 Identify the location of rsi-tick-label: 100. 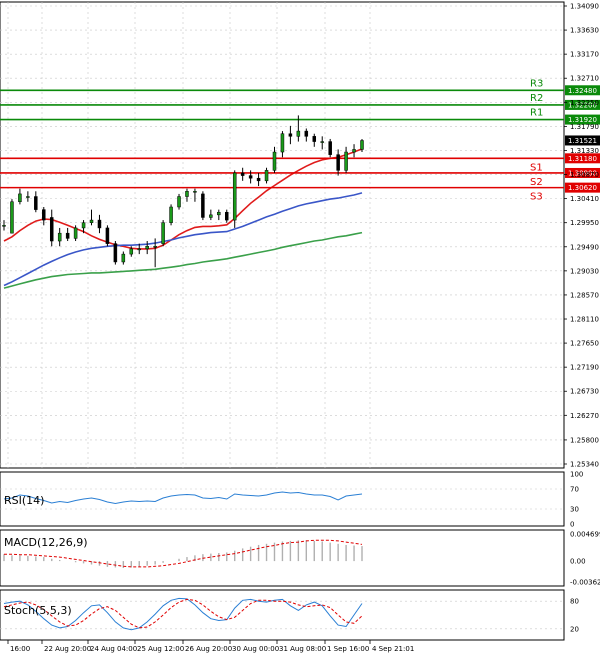
(576, 475).